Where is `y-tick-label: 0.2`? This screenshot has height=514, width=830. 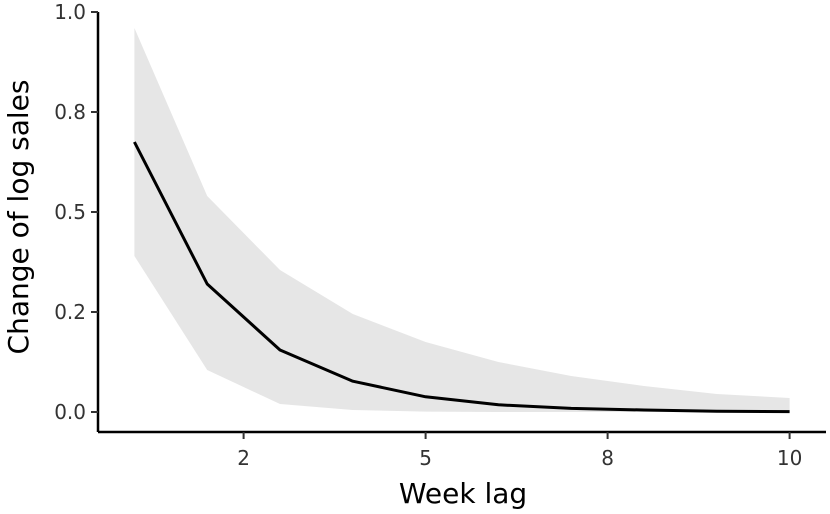 y-tick-label: 0.2 is located at coordinates (70, 312).